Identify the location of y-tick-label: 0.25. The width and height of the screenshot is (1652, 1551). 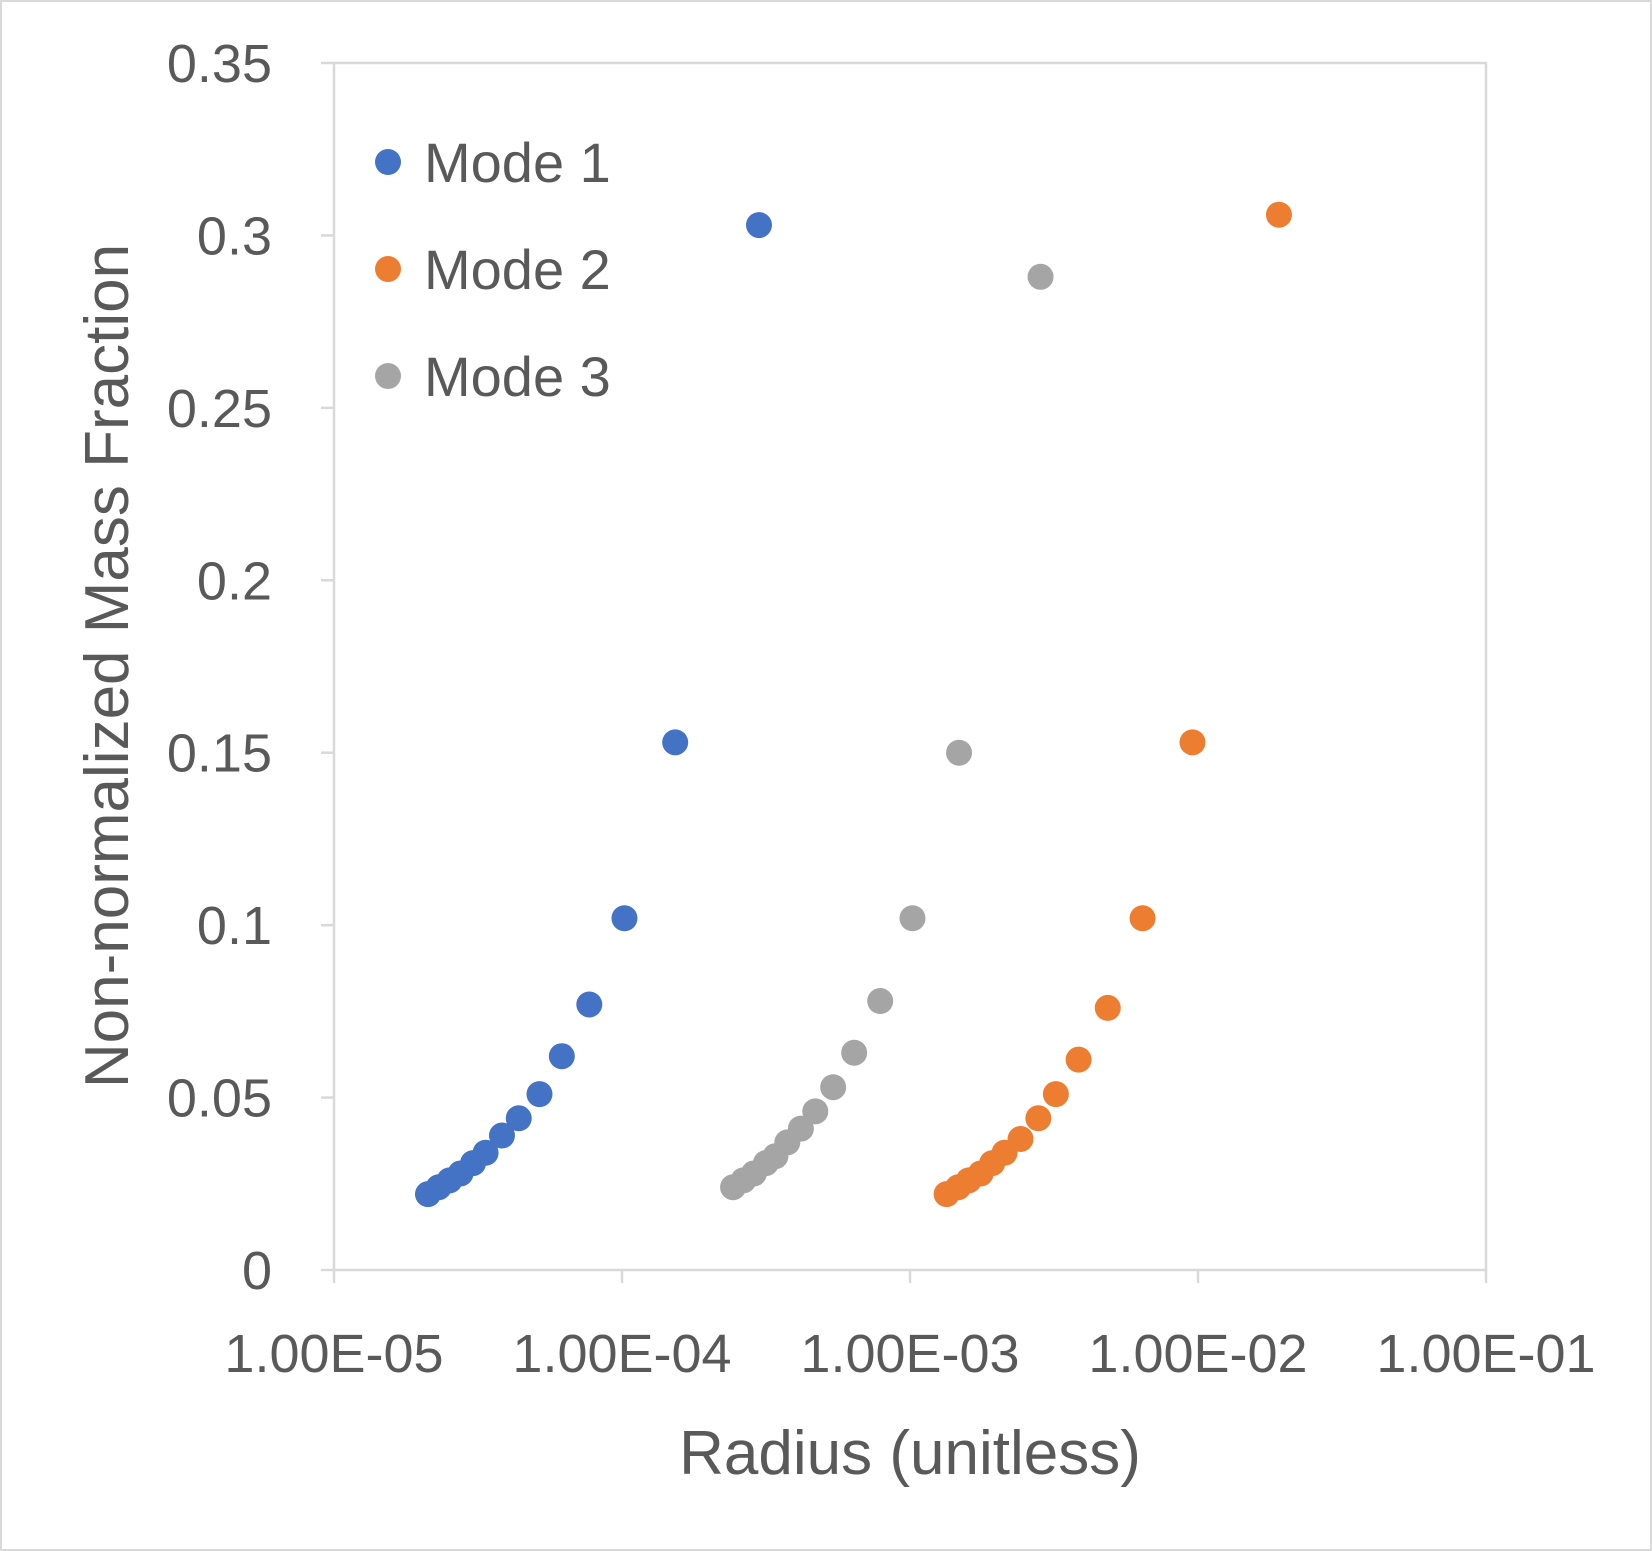
(219, 409).